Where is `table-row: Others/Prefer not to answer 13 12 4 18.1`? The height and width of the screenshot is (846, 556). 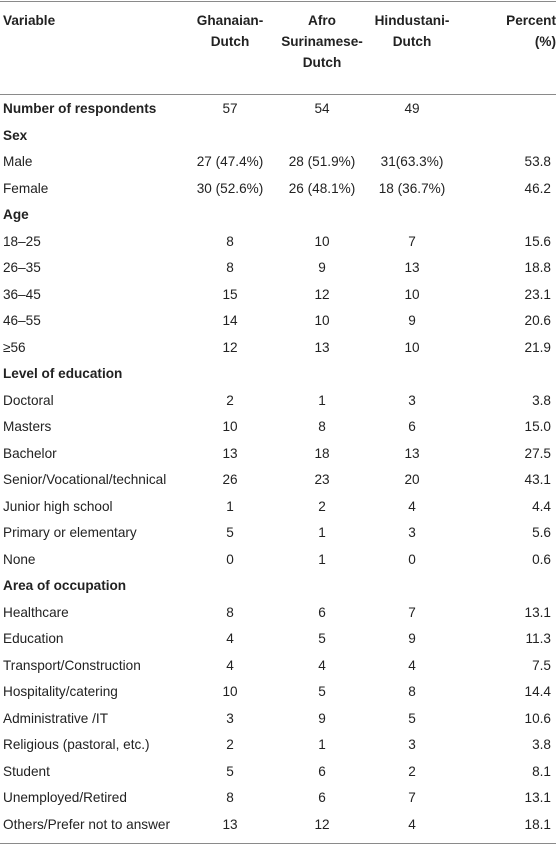
table-row: Others/Prefer not to answer 13 12 4 18.1 is located at coordinates (278, 825).